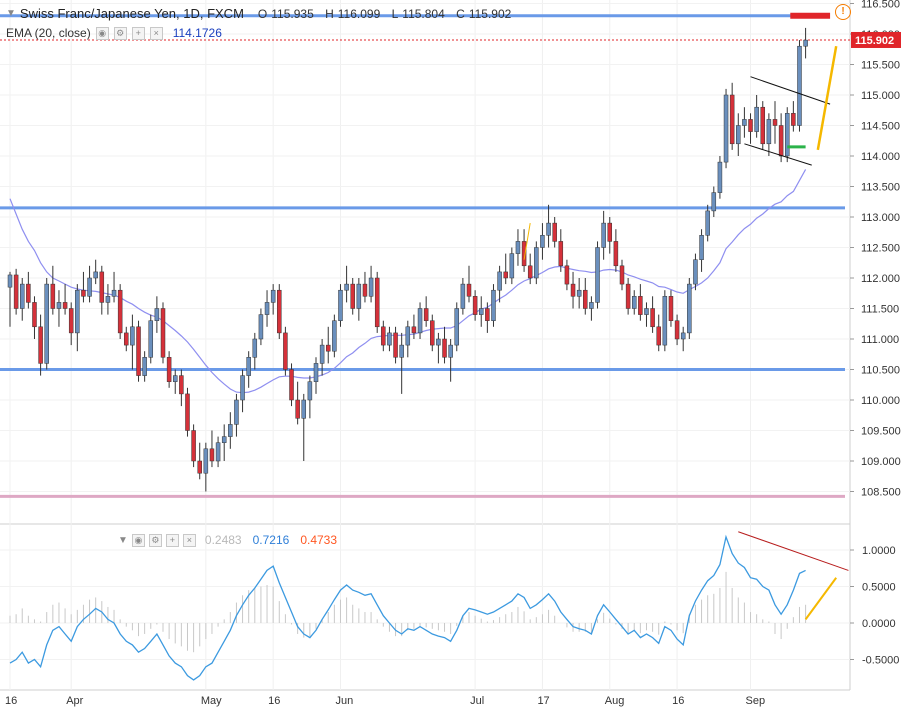 The height and width of the screenshot is (709, 903). I want to click on alert-icon: !, so click(843, 12).